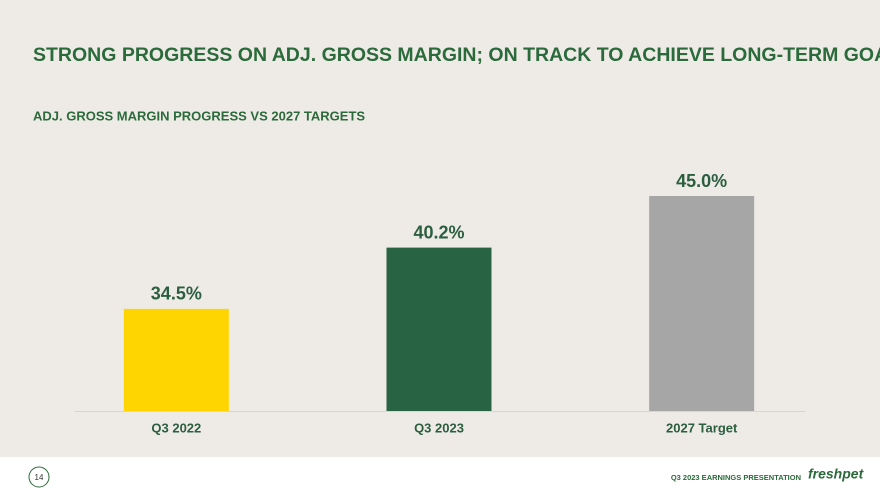 The image size is (880, 495). I want to click on x-tick-label: 2027 Target, so click(702, 427).